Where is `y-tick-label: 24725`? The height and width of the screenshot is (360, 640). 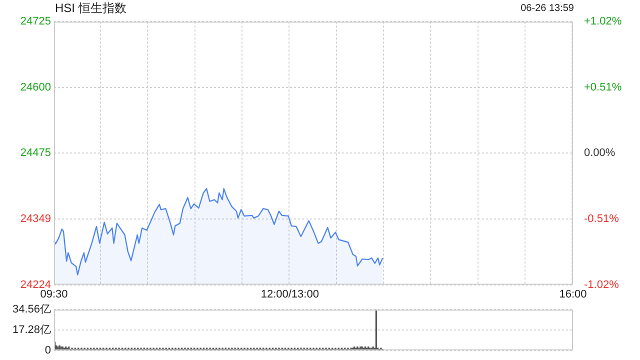
y-tick-label: 24725 is located at coordinates (35, 22).